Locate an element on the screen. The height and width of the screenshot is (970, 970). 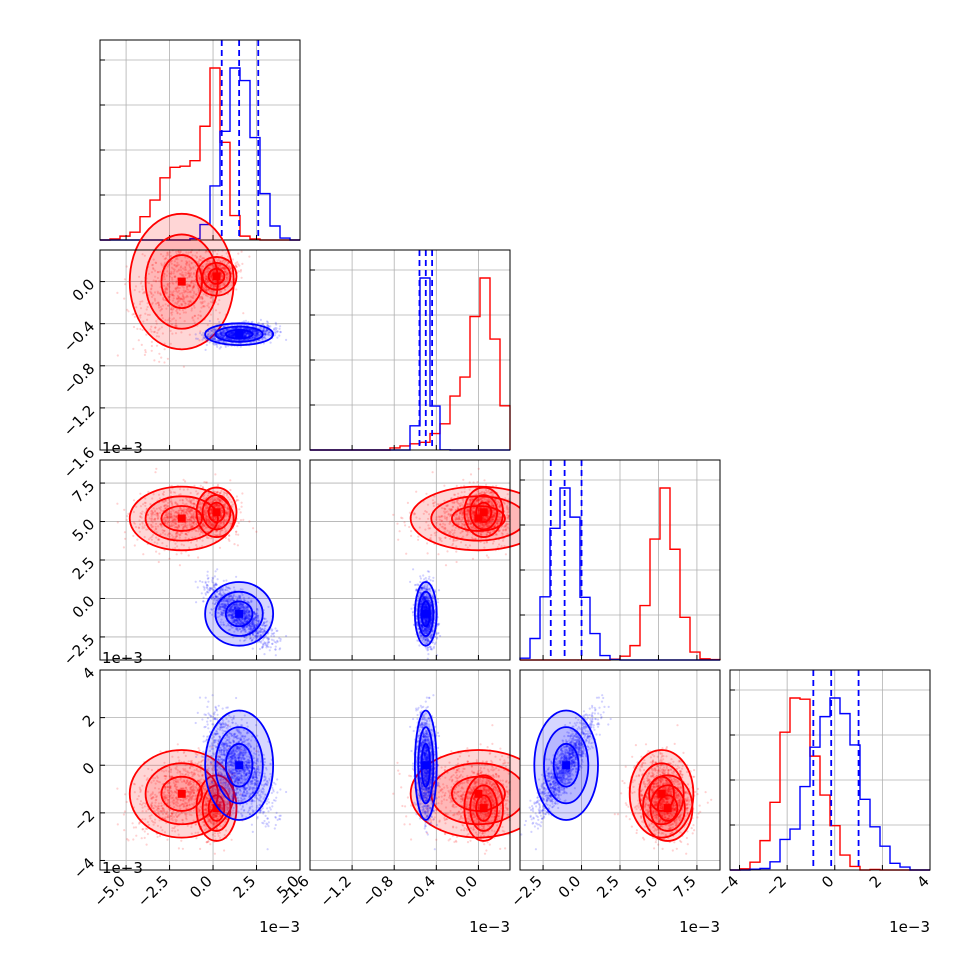
panel-background is located at coordinates (200, 350).